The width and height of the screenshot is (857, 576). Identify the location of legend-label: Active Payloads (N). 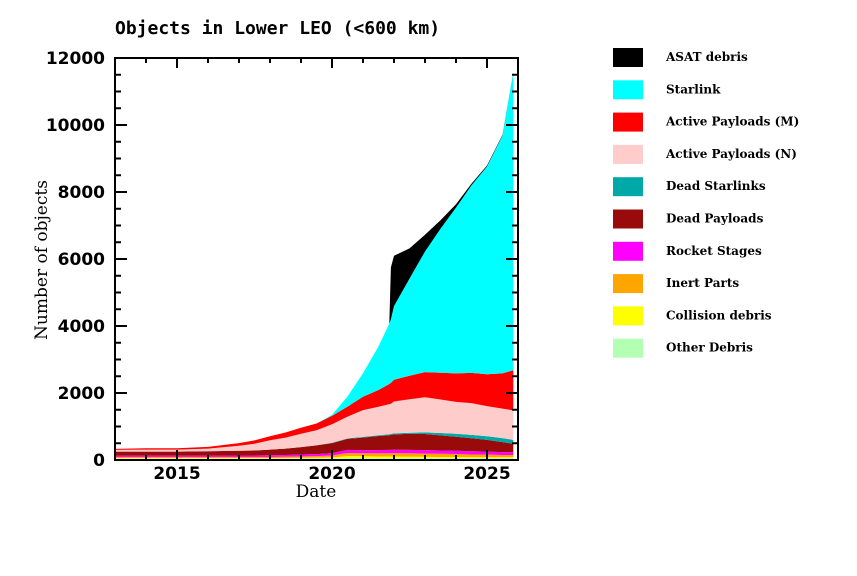
(731, 154).